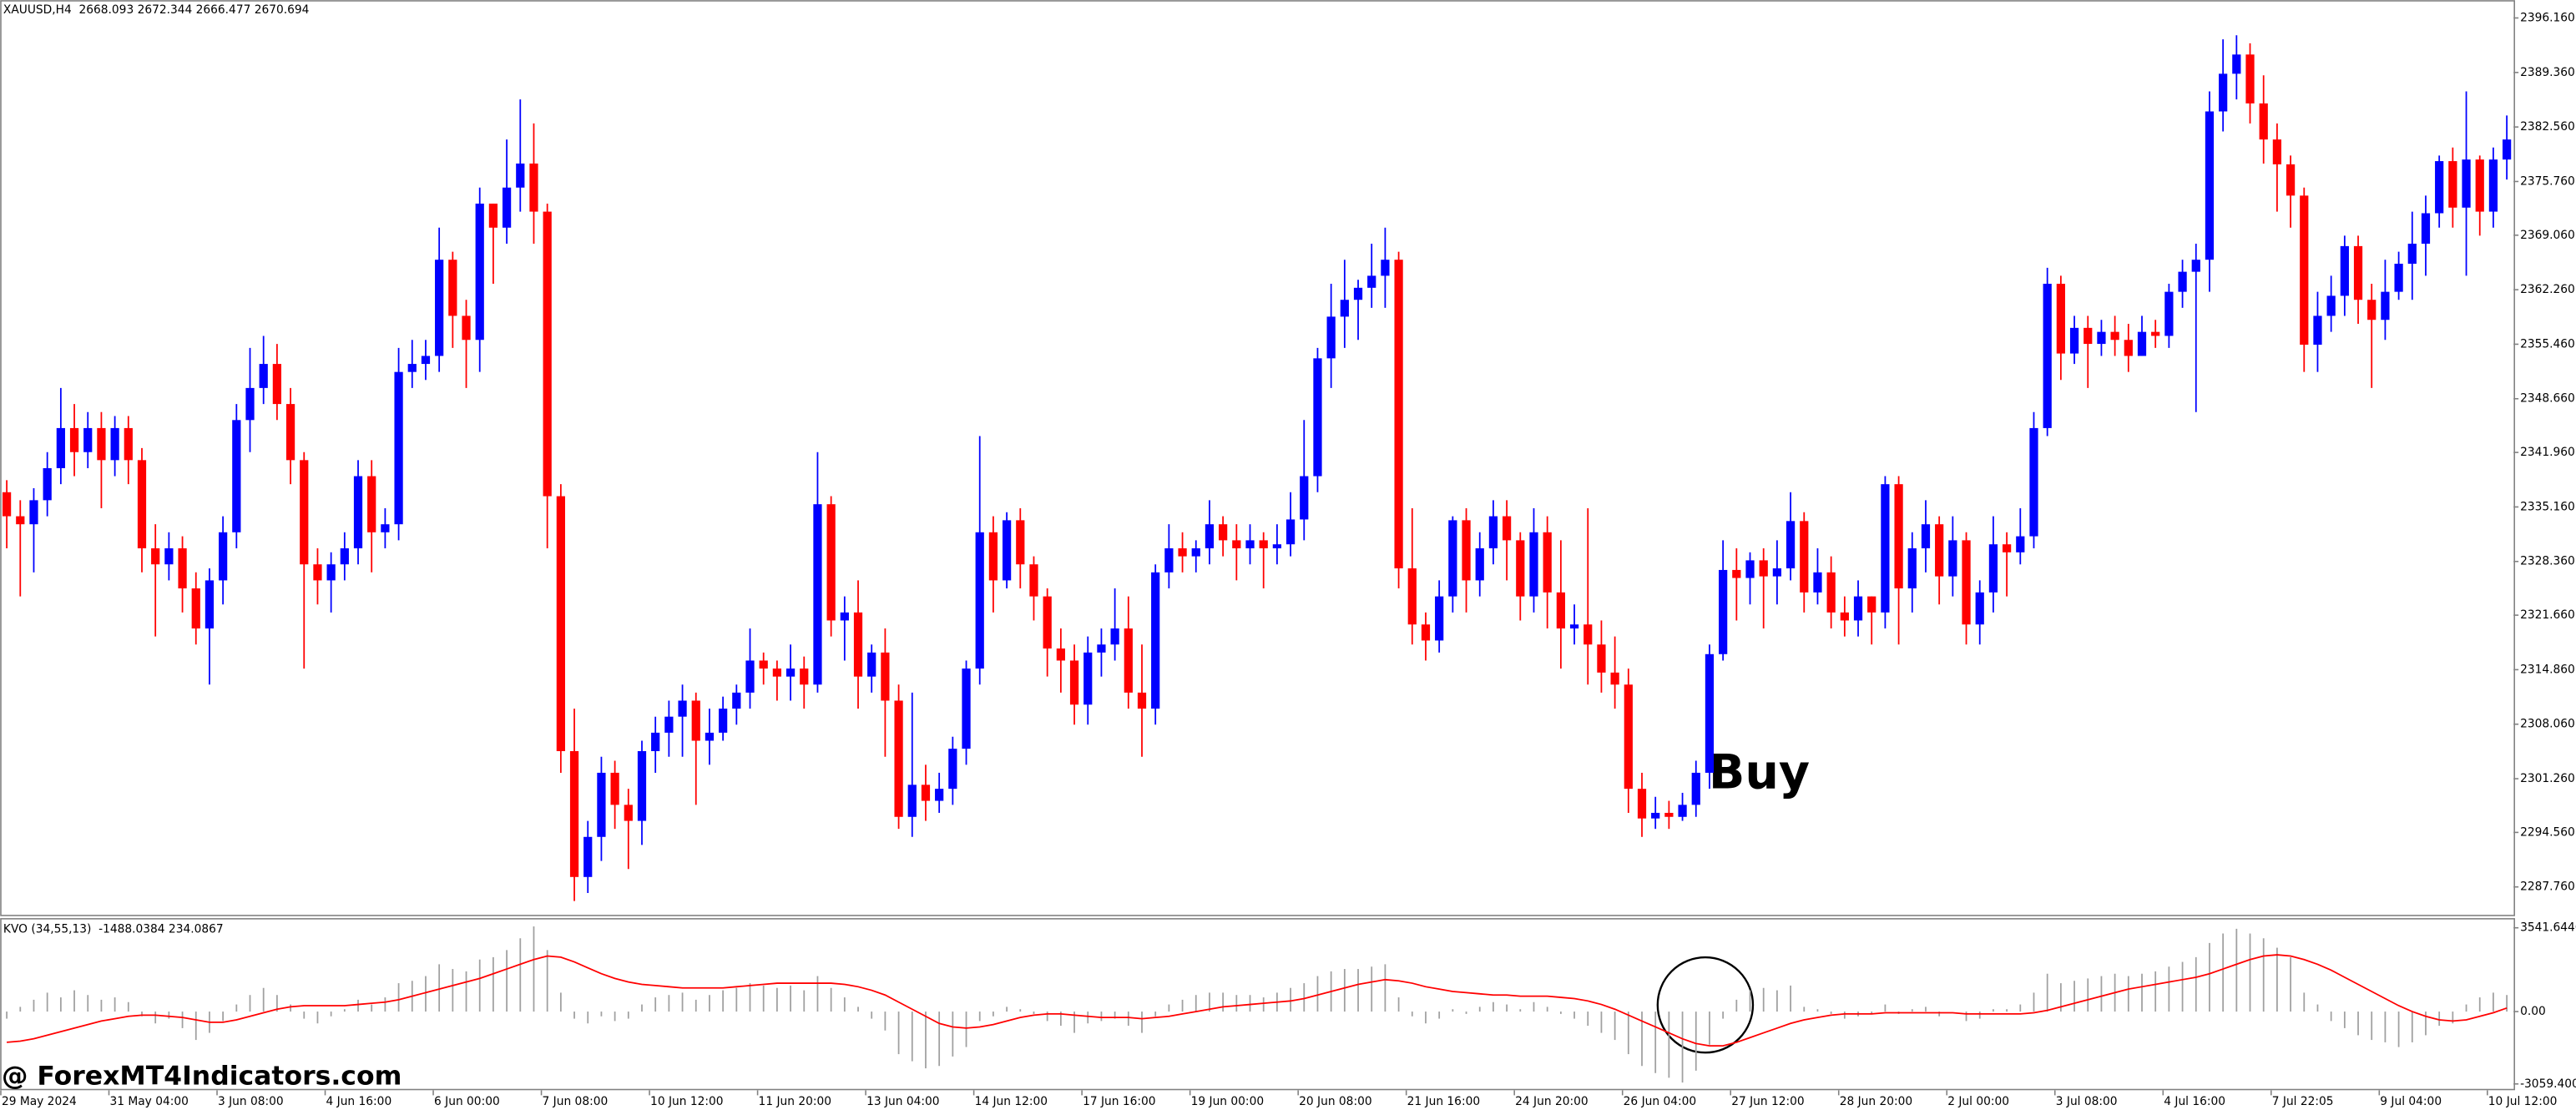 The height and width of the screenshot is (1115, 2576). What do you see at coordinates (2547, 887) in the screenshot?
I see `y-tick-label: 2287.760` at bounding box center [2547, 887].